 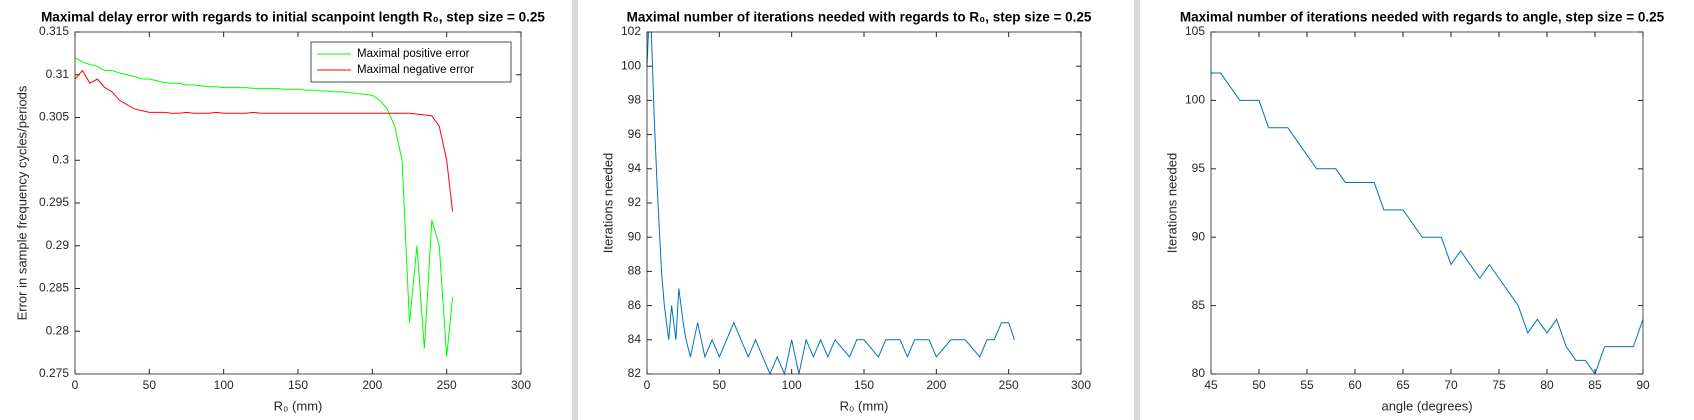 What do you see at coordinates (635, 305) in the screenshot?
I see `y-tick-label: 86` at bounding box center [635, 305].